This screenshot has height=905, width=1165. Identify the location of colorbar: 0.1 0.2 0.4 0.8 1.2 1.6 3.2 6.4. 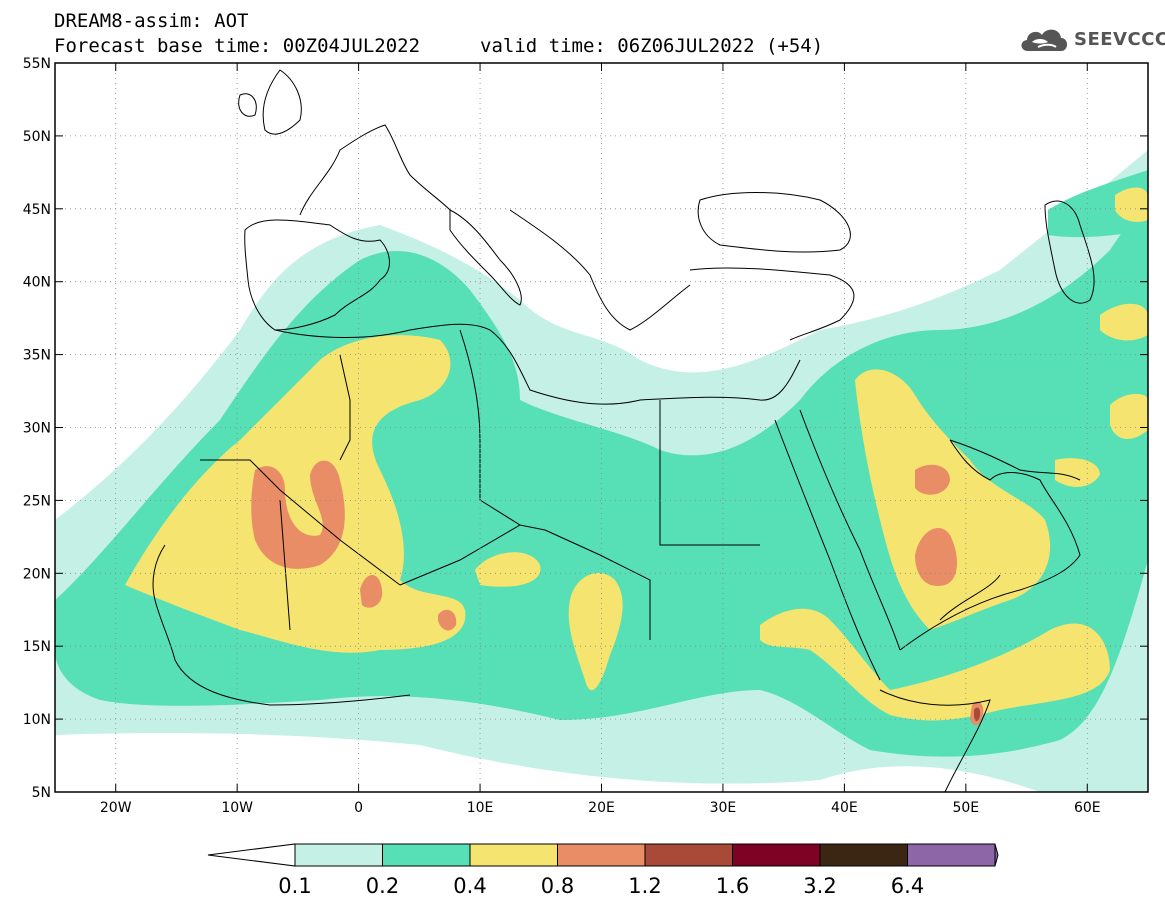
(603, 870).